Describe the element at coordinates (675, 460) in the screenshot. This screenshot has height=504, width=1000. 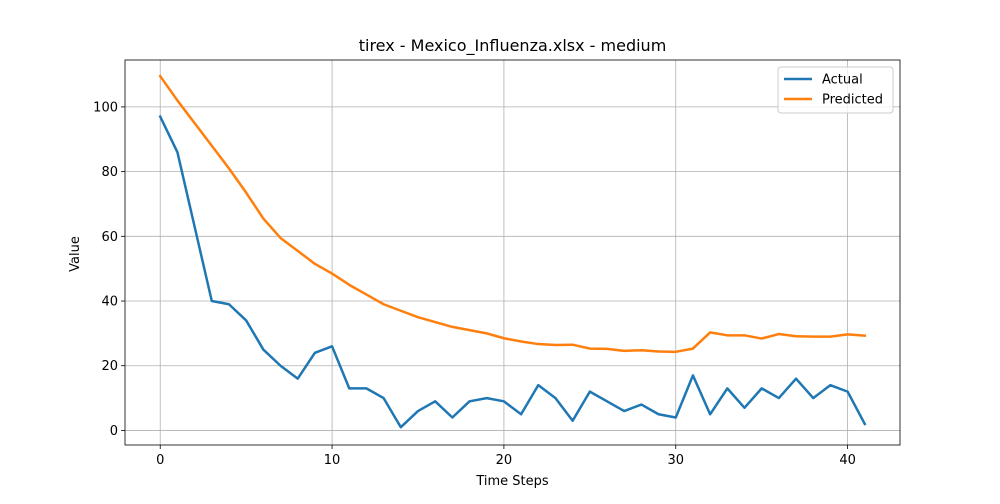
I see `x-tick-label: 30` at that location.